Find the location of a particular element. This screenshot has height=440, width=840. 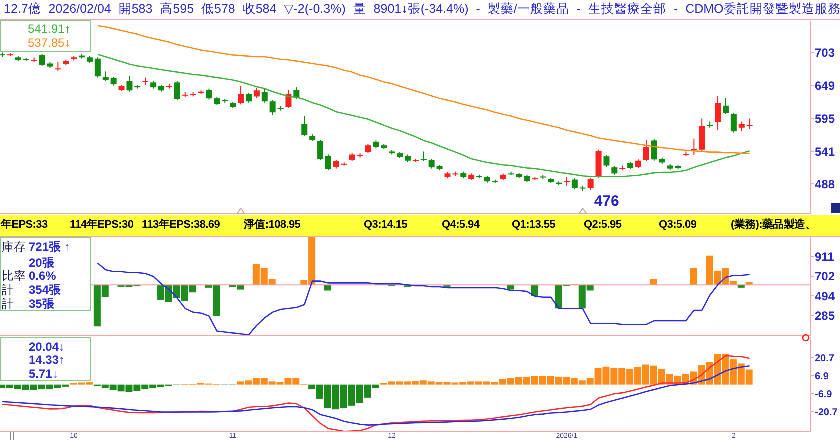

text: 114年EPS:30 is located at coordinates (102, 225).